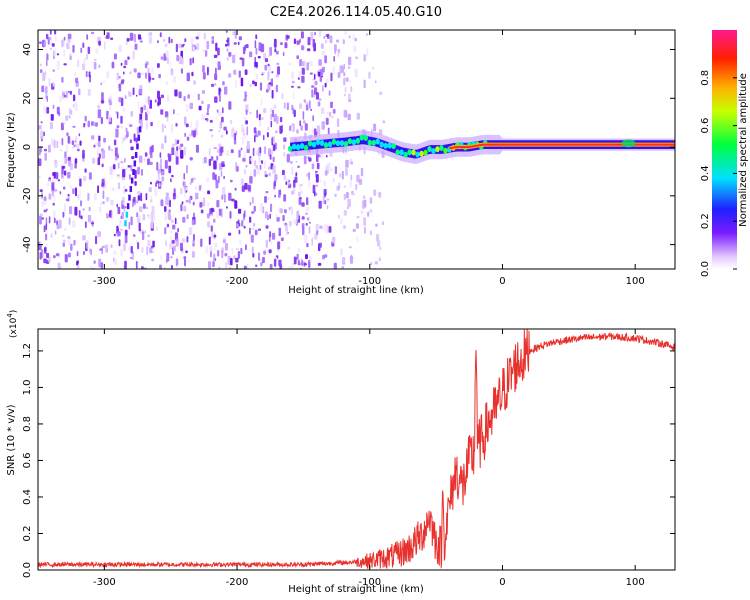  What do you see at coordinates (27, 196) in the screenshot?
I see `y-tick-label: -20` at bounding box center [27, 196].